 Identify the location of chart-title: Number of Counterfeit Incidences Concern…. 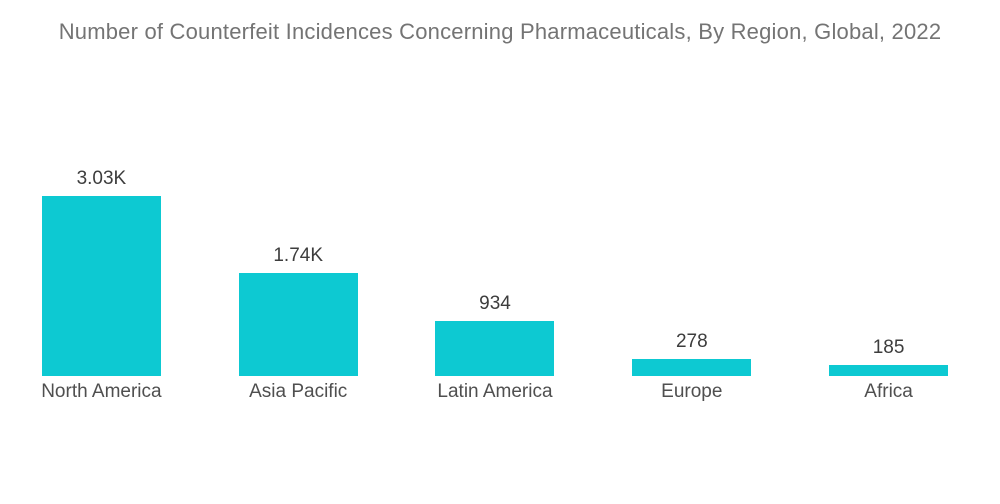
(500, 31).